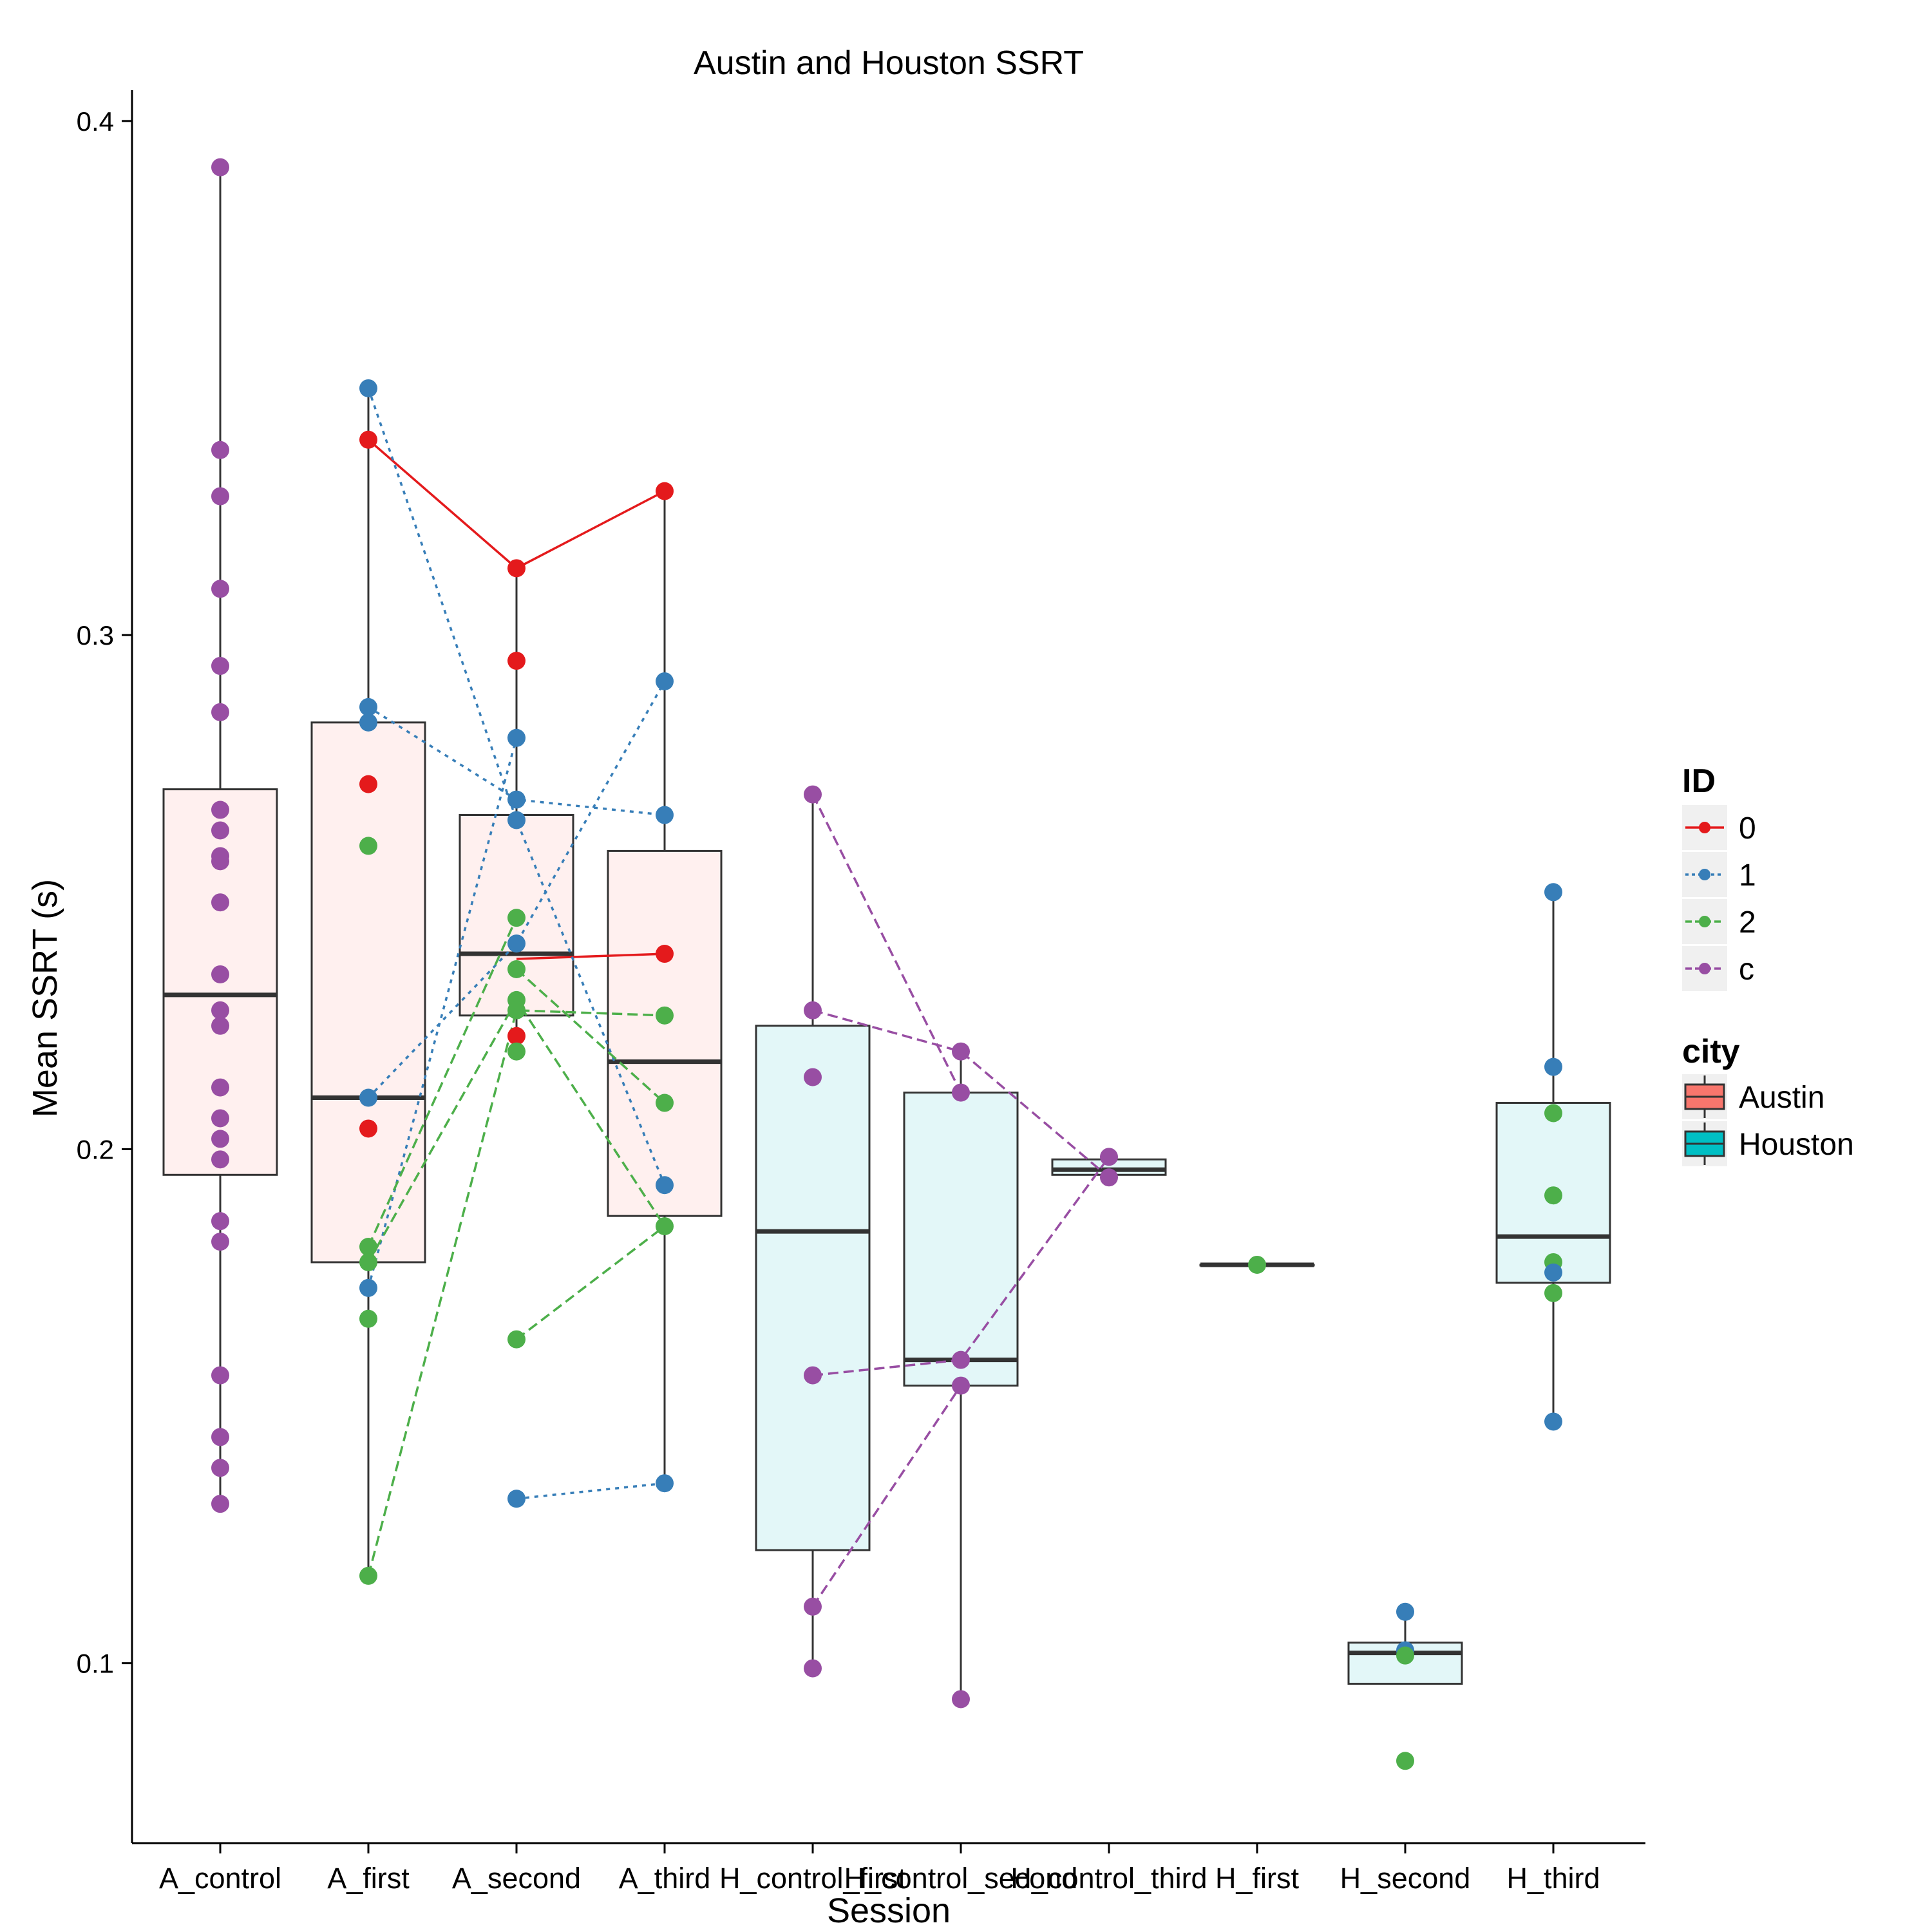 This screenshot has height=1932, width=1932. What do you see at coordinates (665, 1878) in the screenshot?
I see `x-tick-label: A_third` at bounding box center [665, 1878].